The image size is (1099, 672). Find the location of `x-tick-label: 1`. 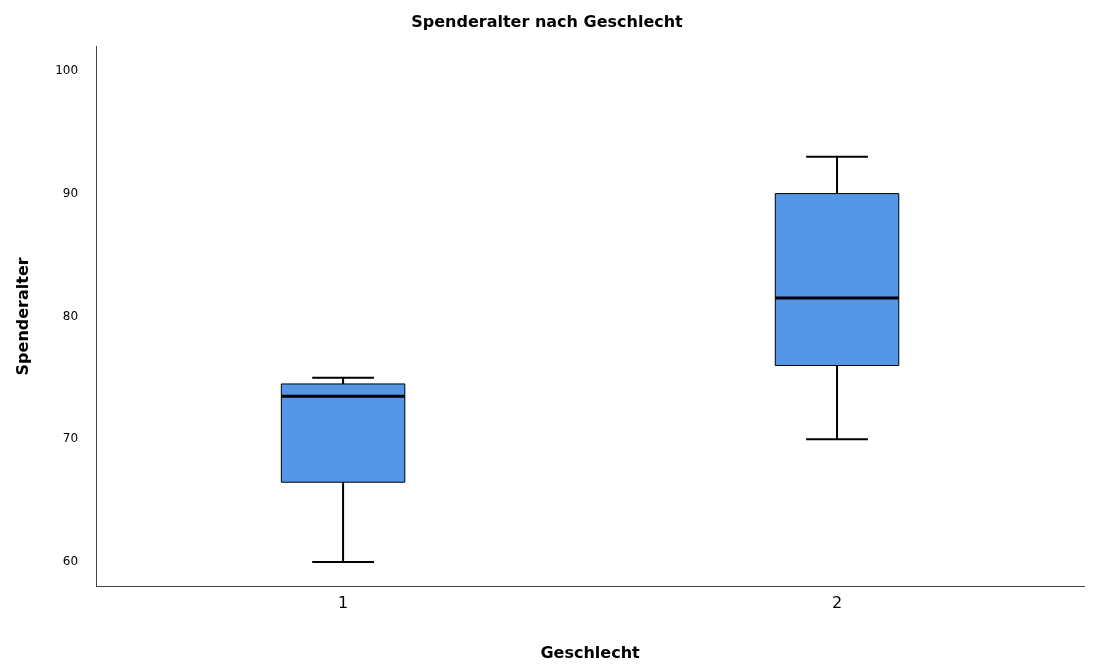

x-tick-label: 1 is located at coordinates (343, 603).